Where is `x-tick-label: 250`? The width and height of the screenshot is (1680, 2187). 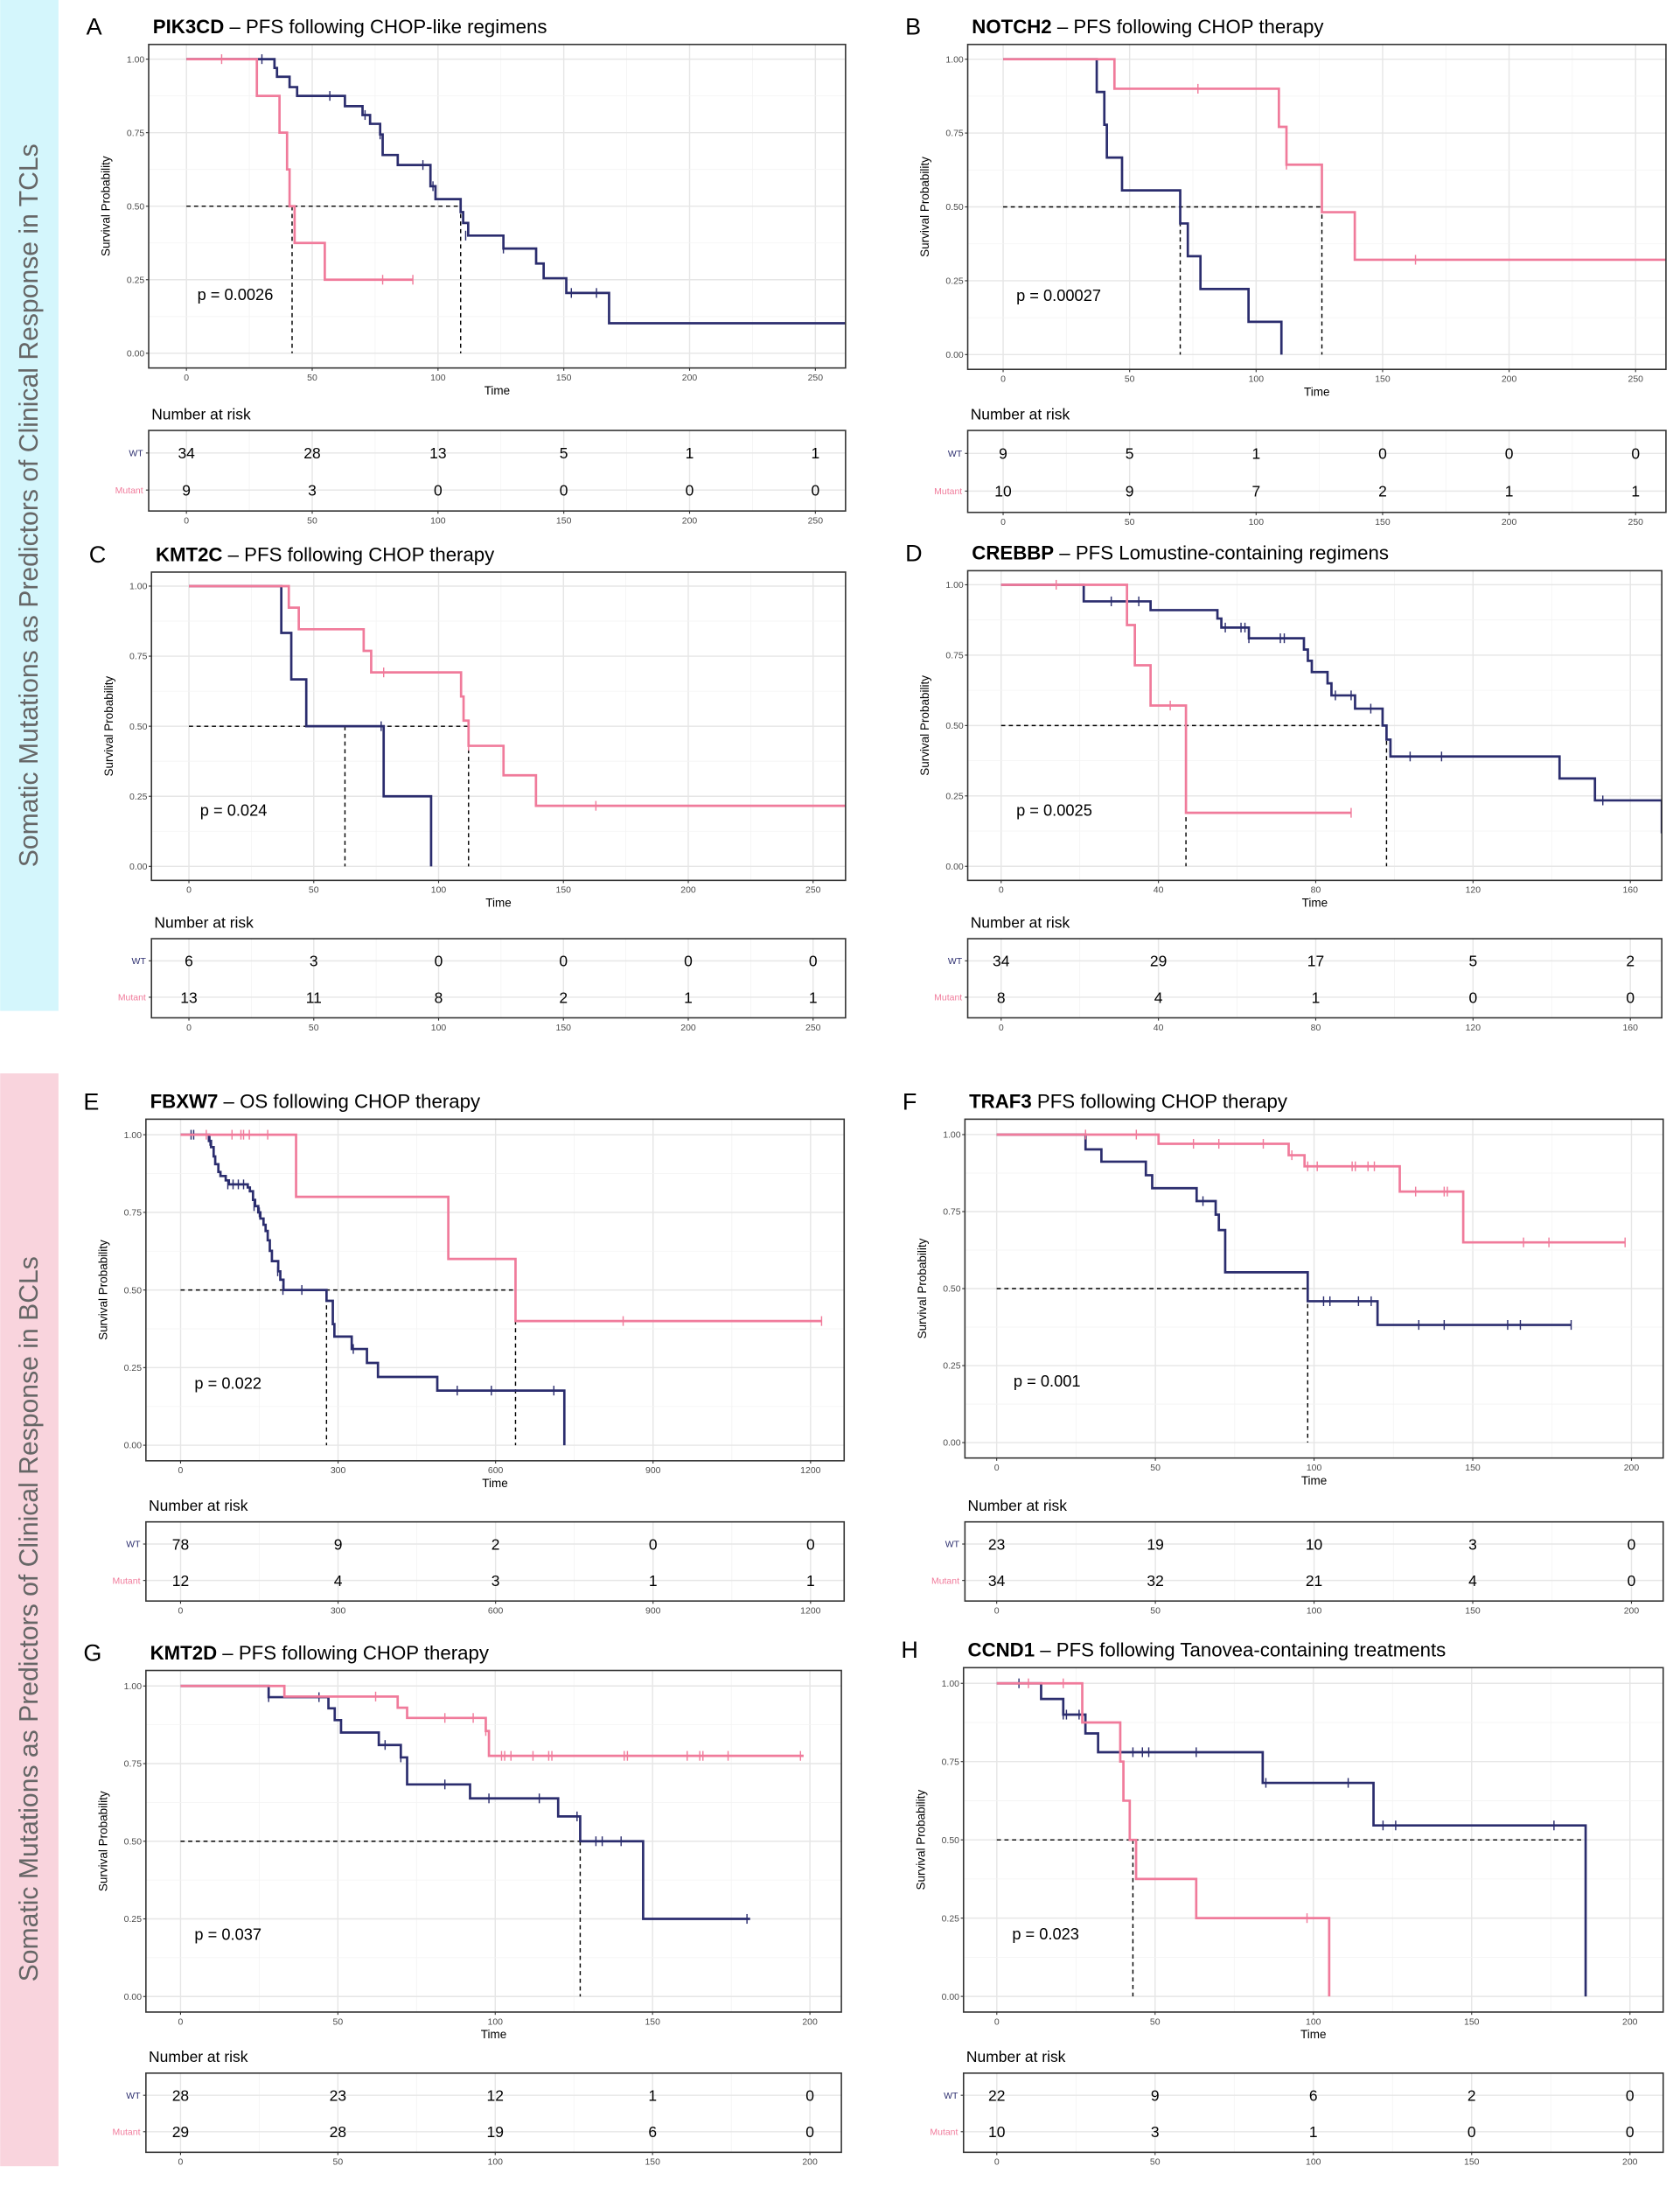 x-tick-label: 250 is located at coordinates (1635, 380).